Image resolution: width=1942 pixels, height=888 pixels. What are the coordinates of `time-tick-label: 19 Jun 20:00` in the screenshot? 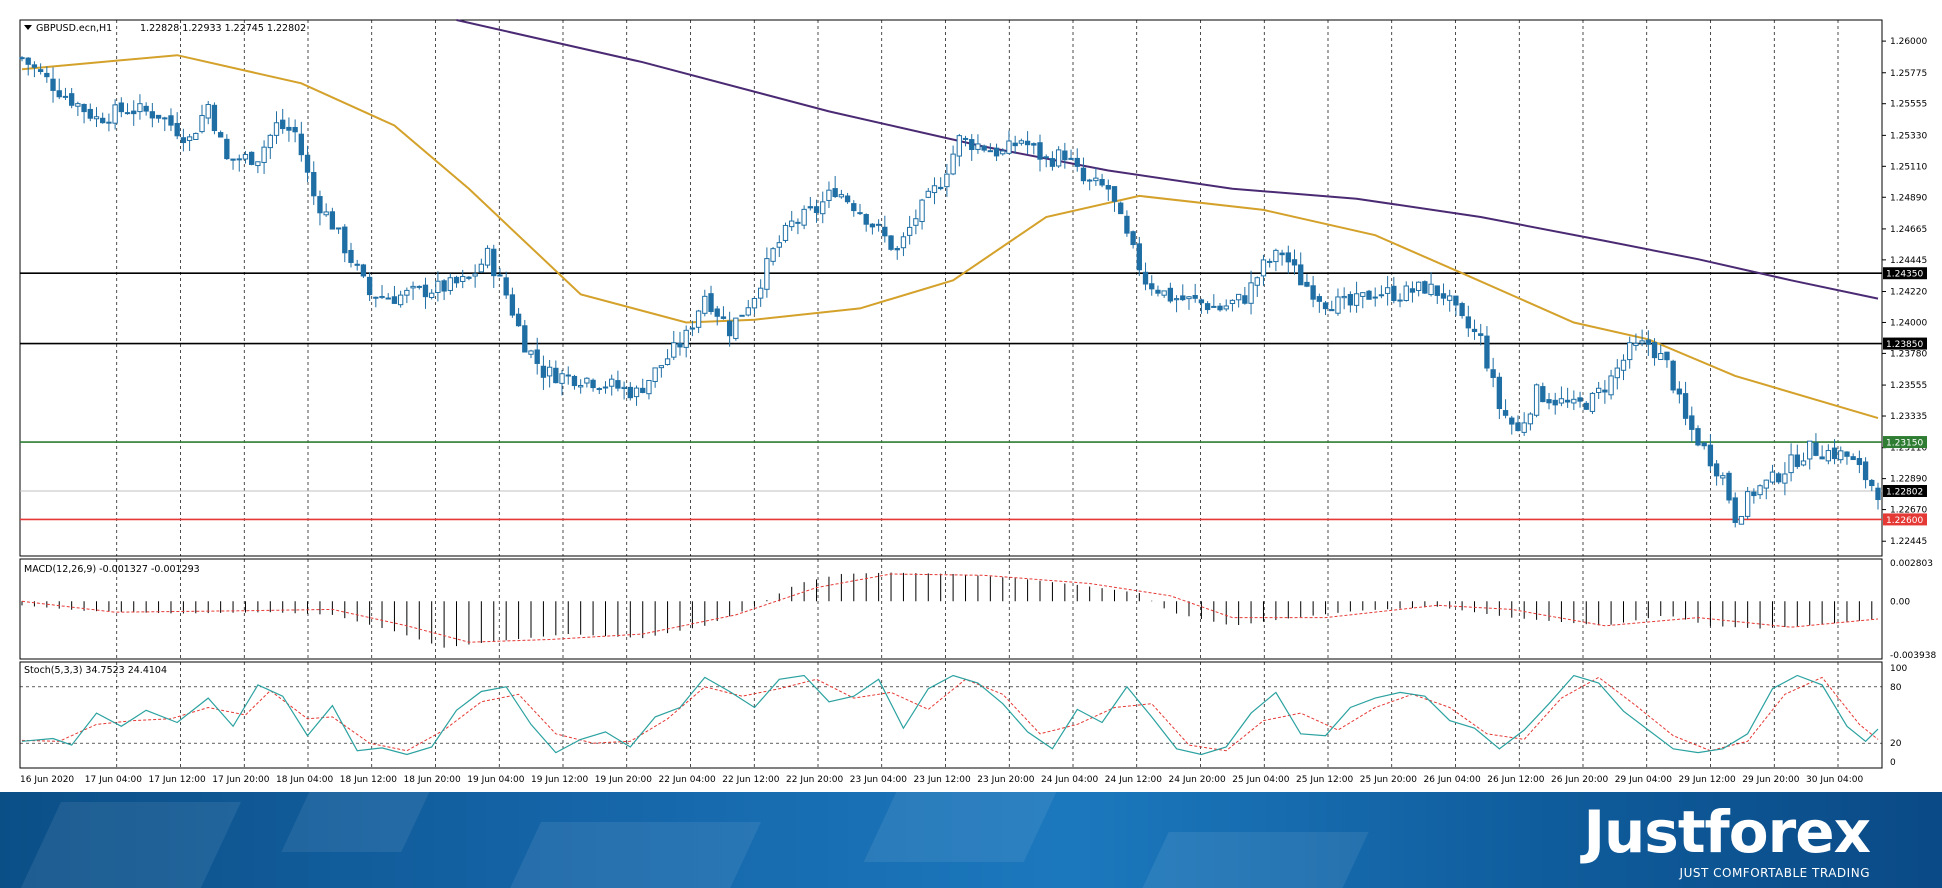 It's located at (623, 780).